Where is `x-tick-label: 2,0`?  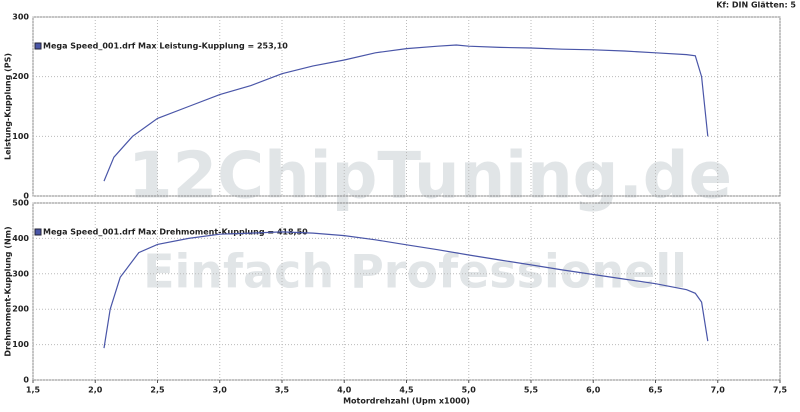
x-tick-label: 2,0 is located at coordinates (95, 390).